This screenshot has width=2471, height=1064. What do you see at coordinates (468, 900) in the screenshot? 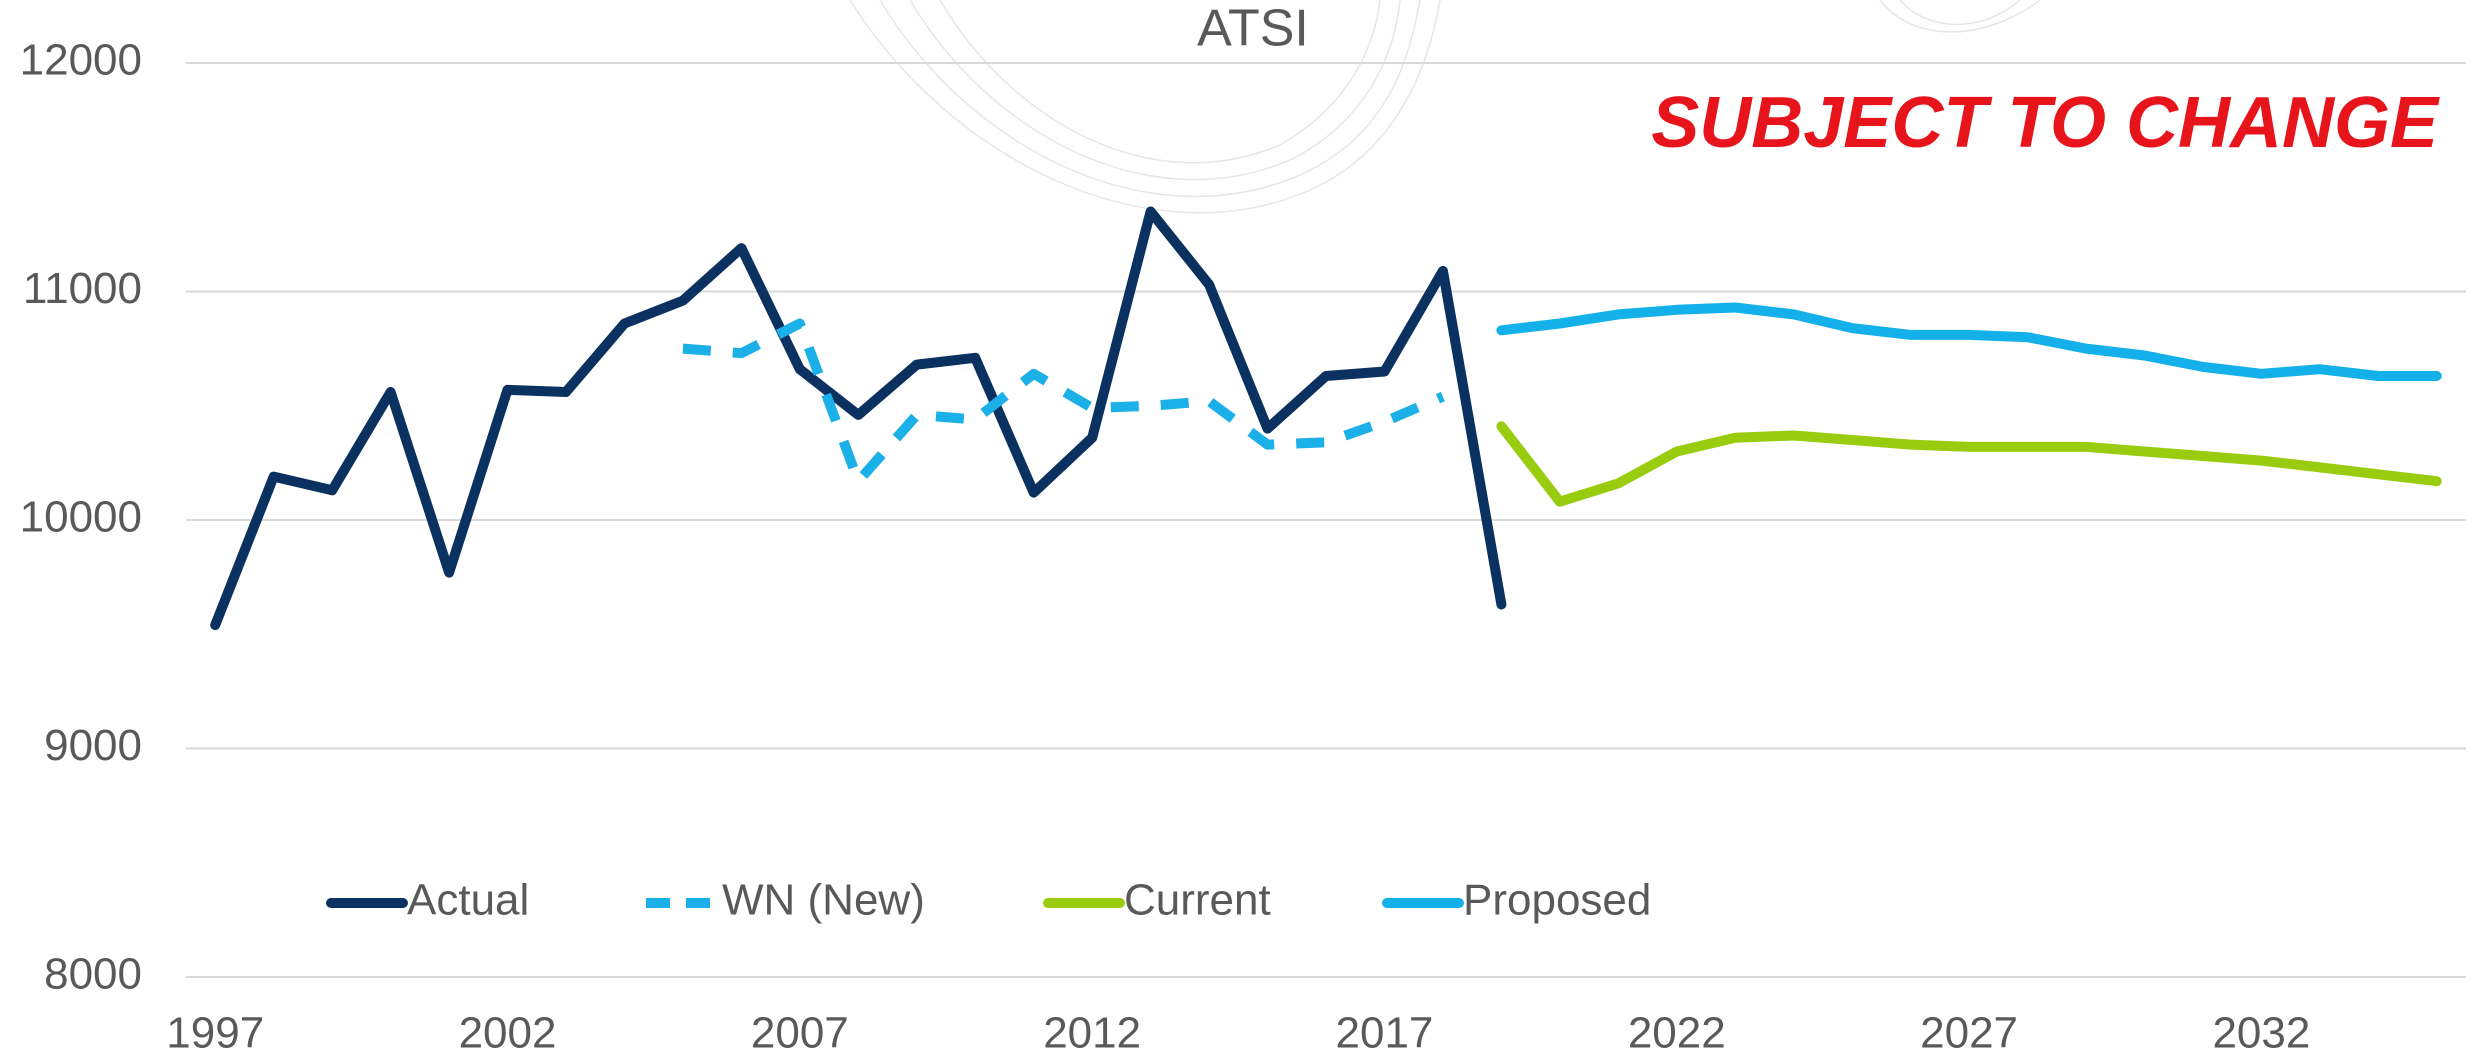
I see `legend-label: Actual` at bounding box center [468, 900].